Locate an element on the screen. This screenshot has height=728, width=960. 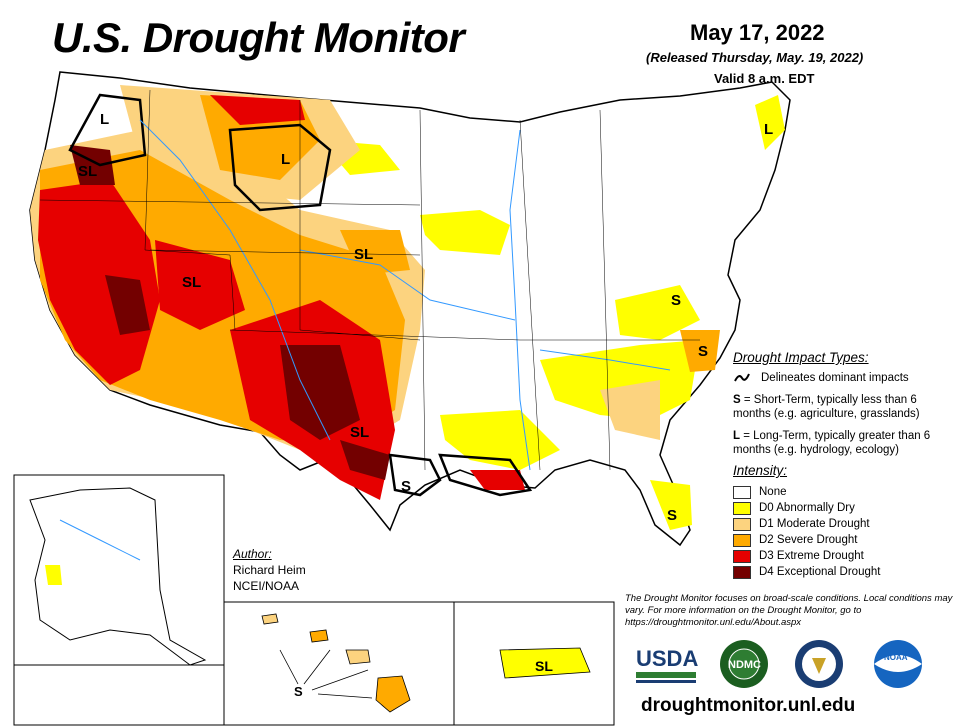
label-d2: D2 Severe Drought is located at coordinates (808, 540).